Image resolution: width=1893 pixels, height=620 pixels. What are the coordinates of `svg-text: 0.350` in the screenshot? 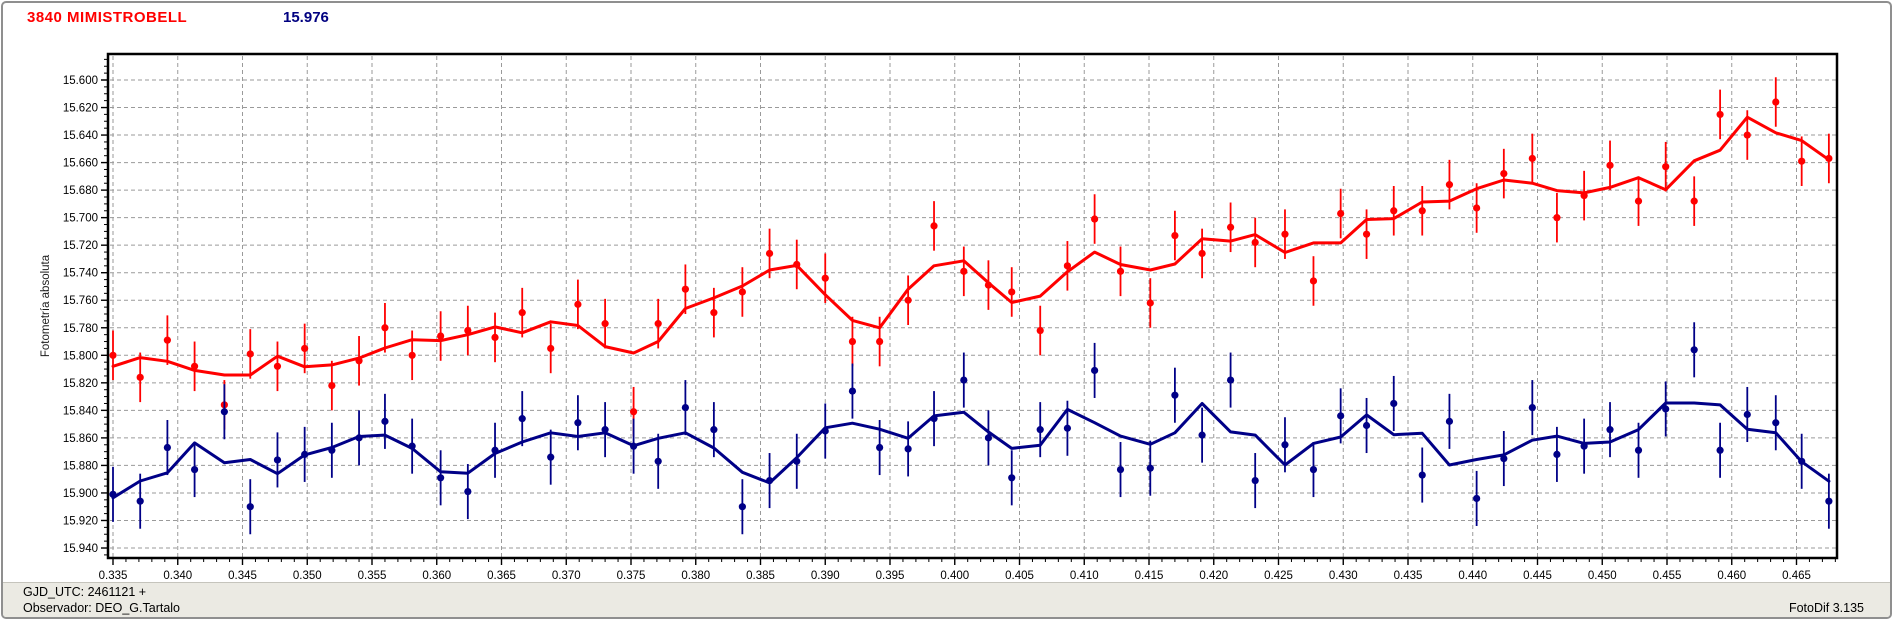 It's located at (307, 576).